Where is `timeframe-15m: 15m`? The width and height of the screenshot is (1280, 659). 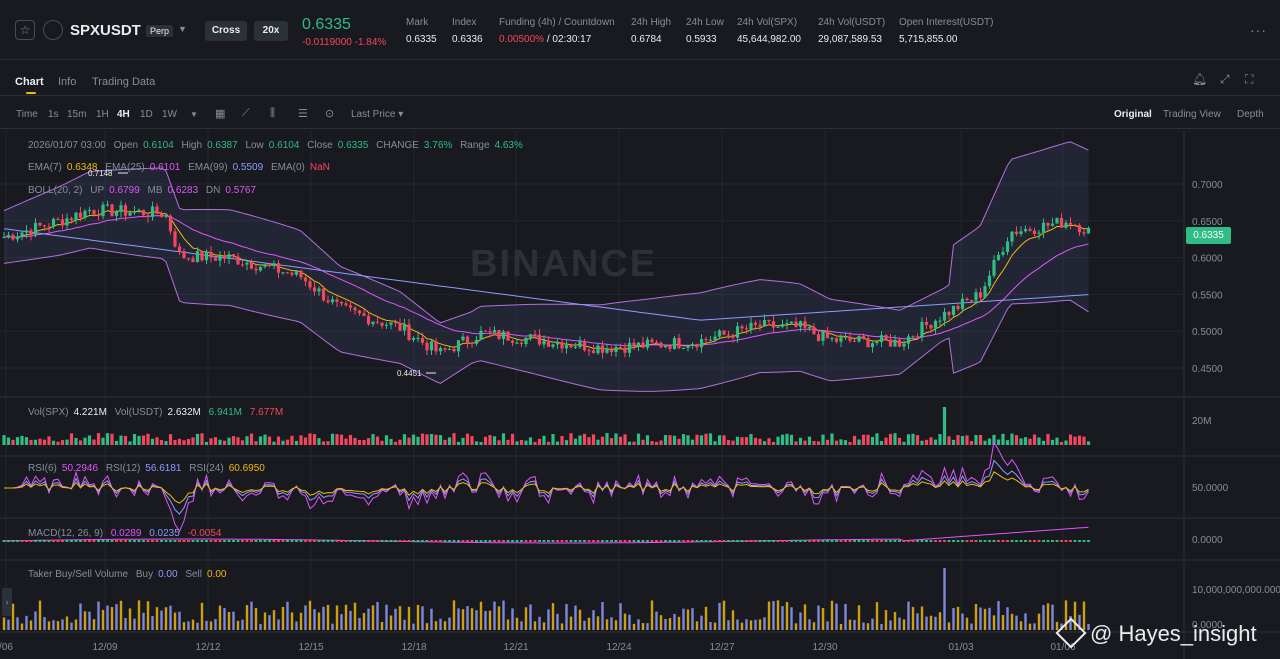 timeframe-15m: 15m is located at coordinates (77, 114).